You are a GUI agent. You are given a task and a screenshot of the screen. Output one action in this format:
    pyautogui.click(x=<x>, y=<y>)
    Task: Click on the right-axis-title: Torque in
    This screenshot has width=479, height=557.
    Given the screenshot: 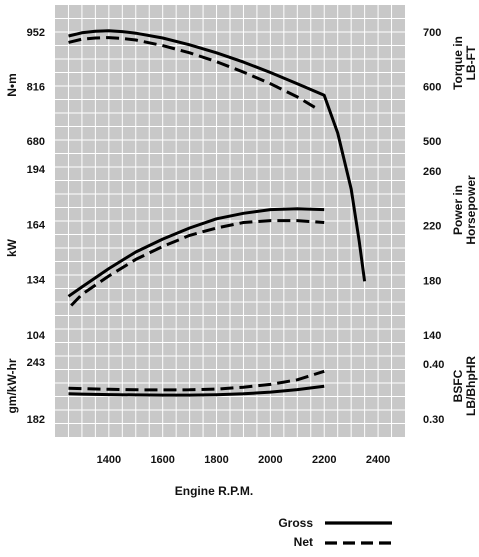 What is the action you would take?
    pyautogui.click(x=458, y=63)
    